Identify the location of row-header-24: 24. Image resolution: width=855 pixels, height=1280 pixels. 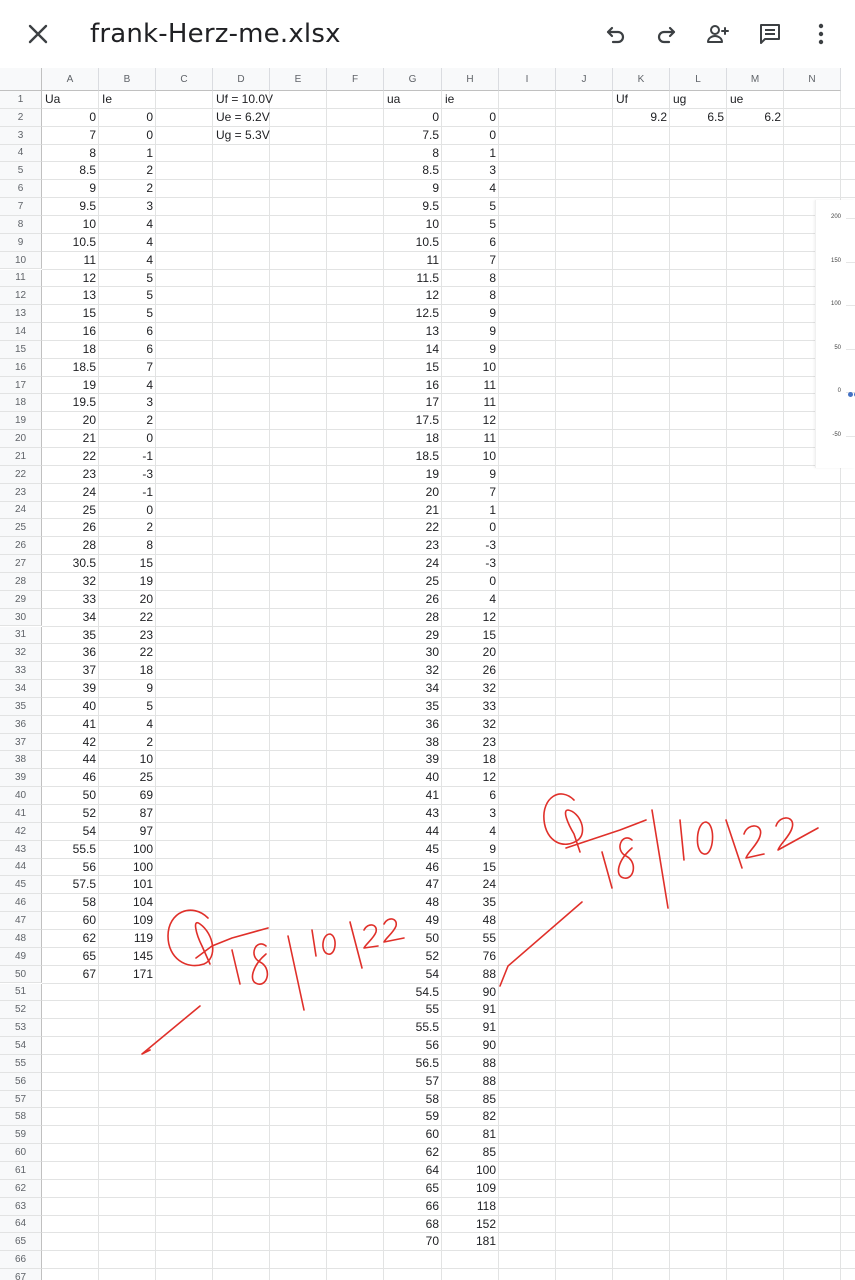
(21, 510).